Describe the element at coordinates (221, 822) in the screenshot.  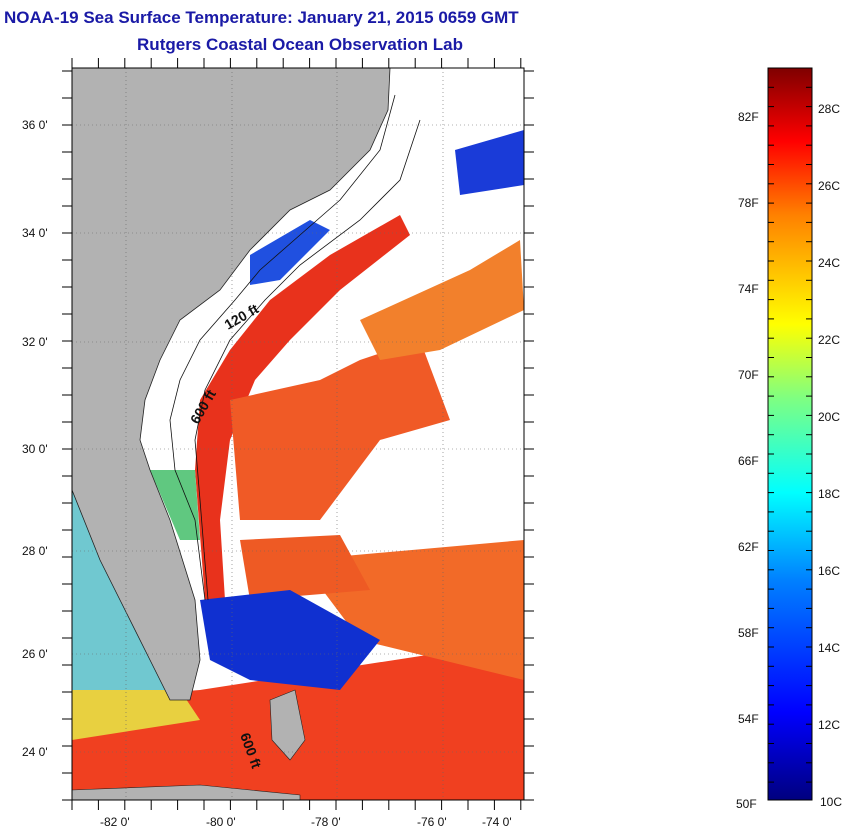
I see `lon-label-80: -80 0'` at that location.